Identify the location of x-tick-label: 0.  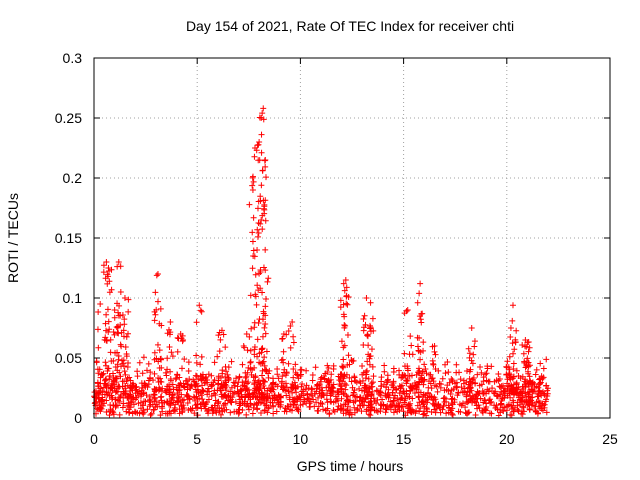
(94, 439).